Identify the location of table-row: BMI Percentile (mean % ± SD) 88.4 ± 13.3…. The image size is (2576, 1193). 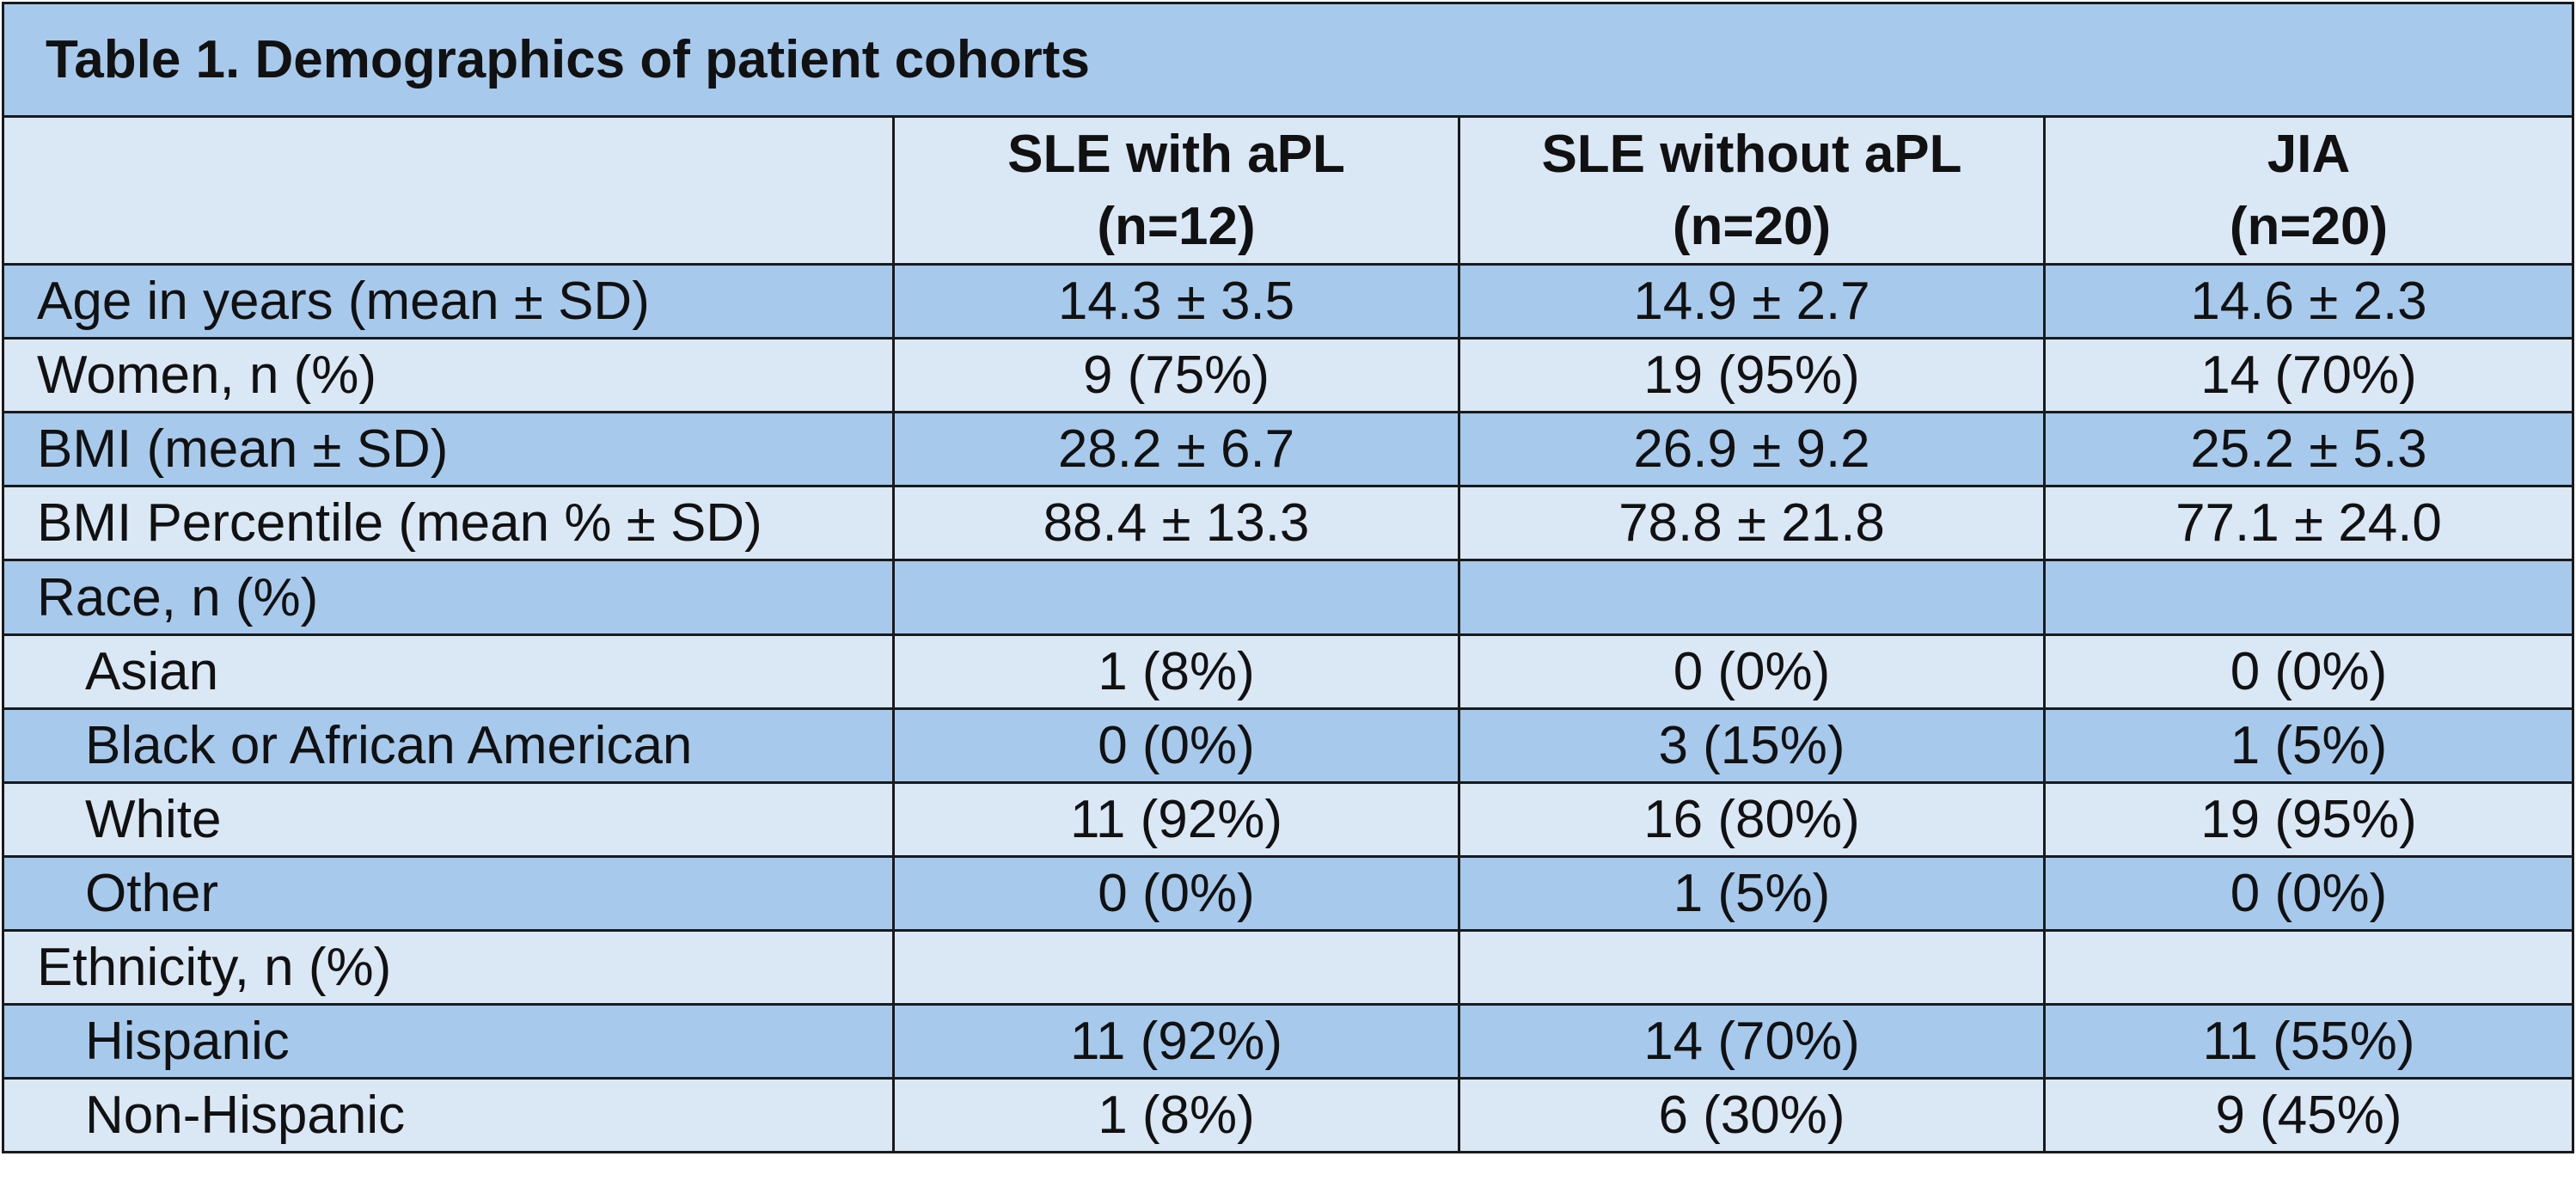
(1288, 523).